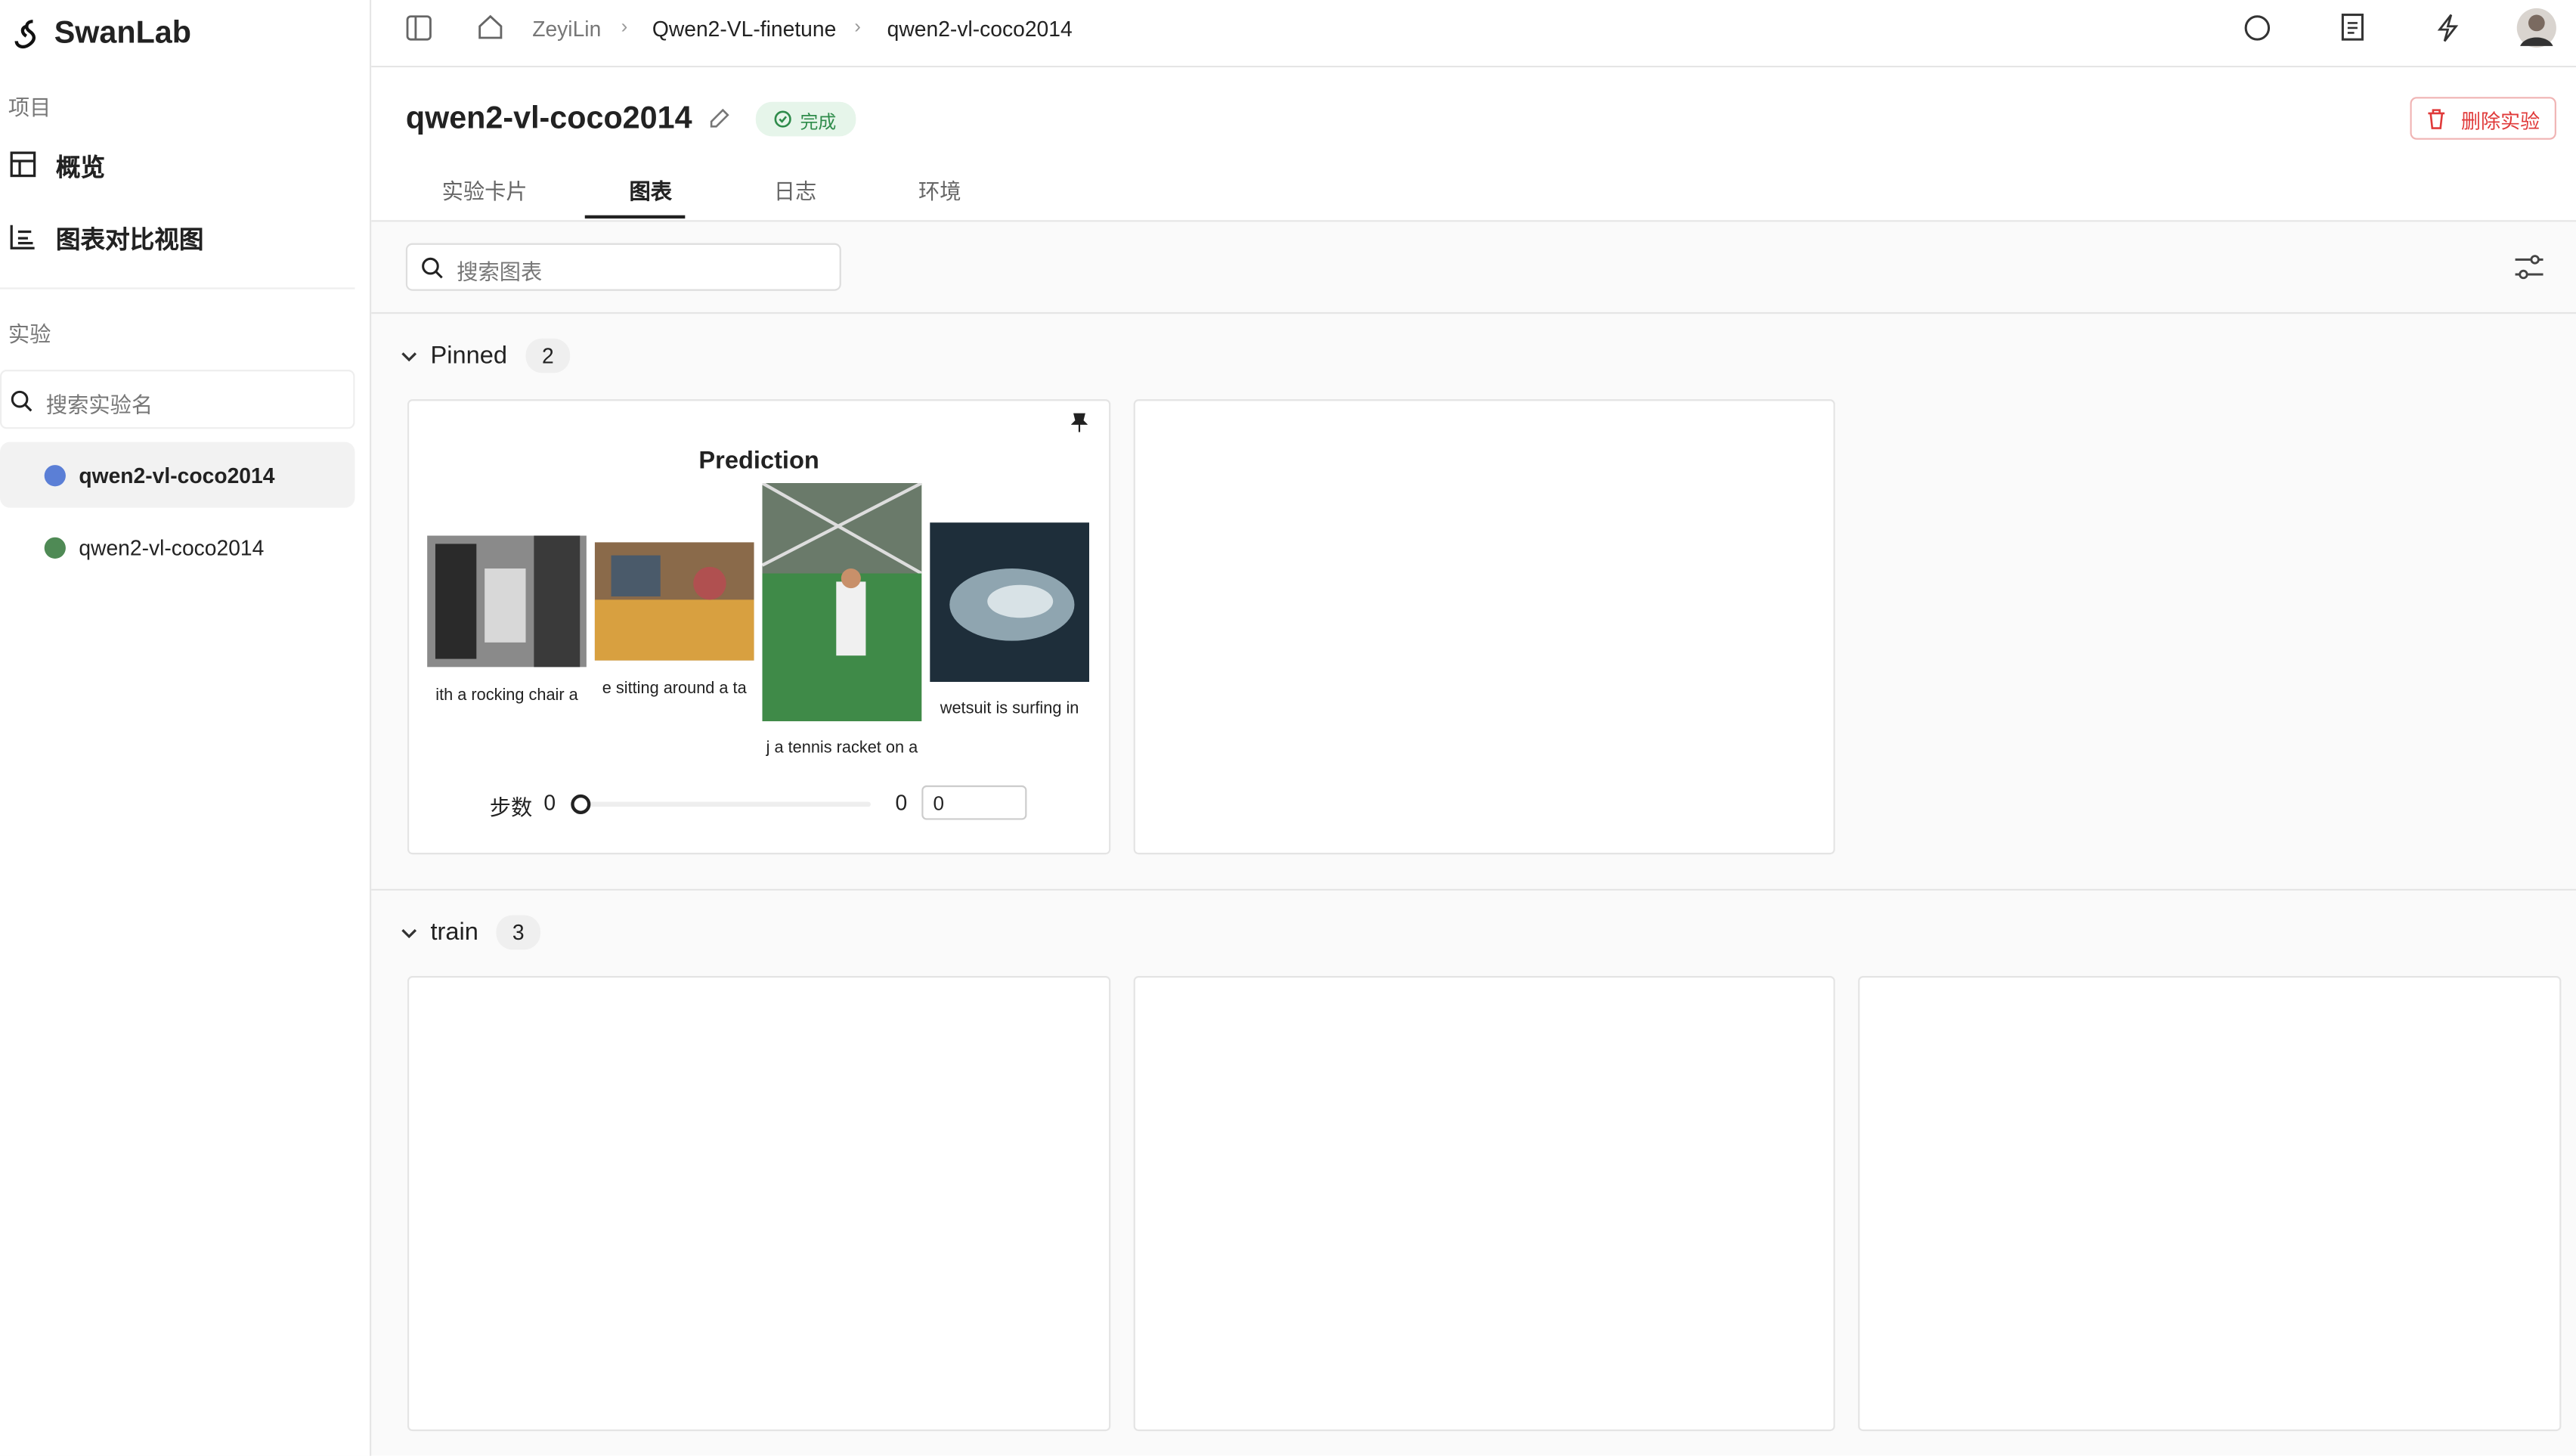  I want to click on slider-track, so click(722, 804).